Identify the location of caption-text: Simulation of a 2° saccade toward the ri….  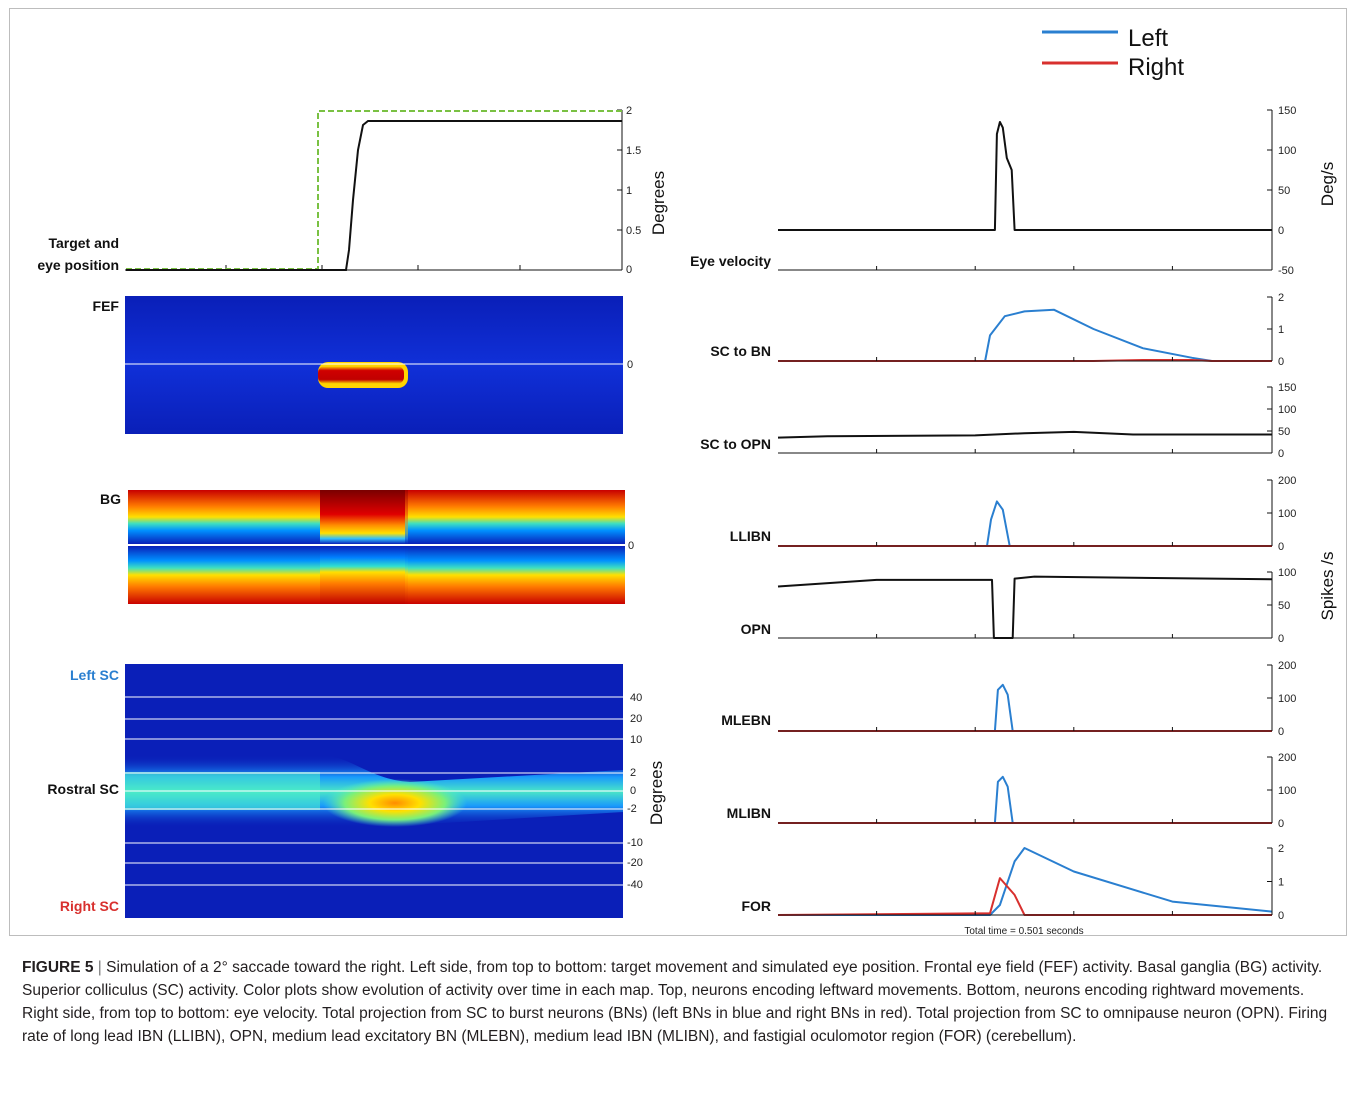
(675, 1002).